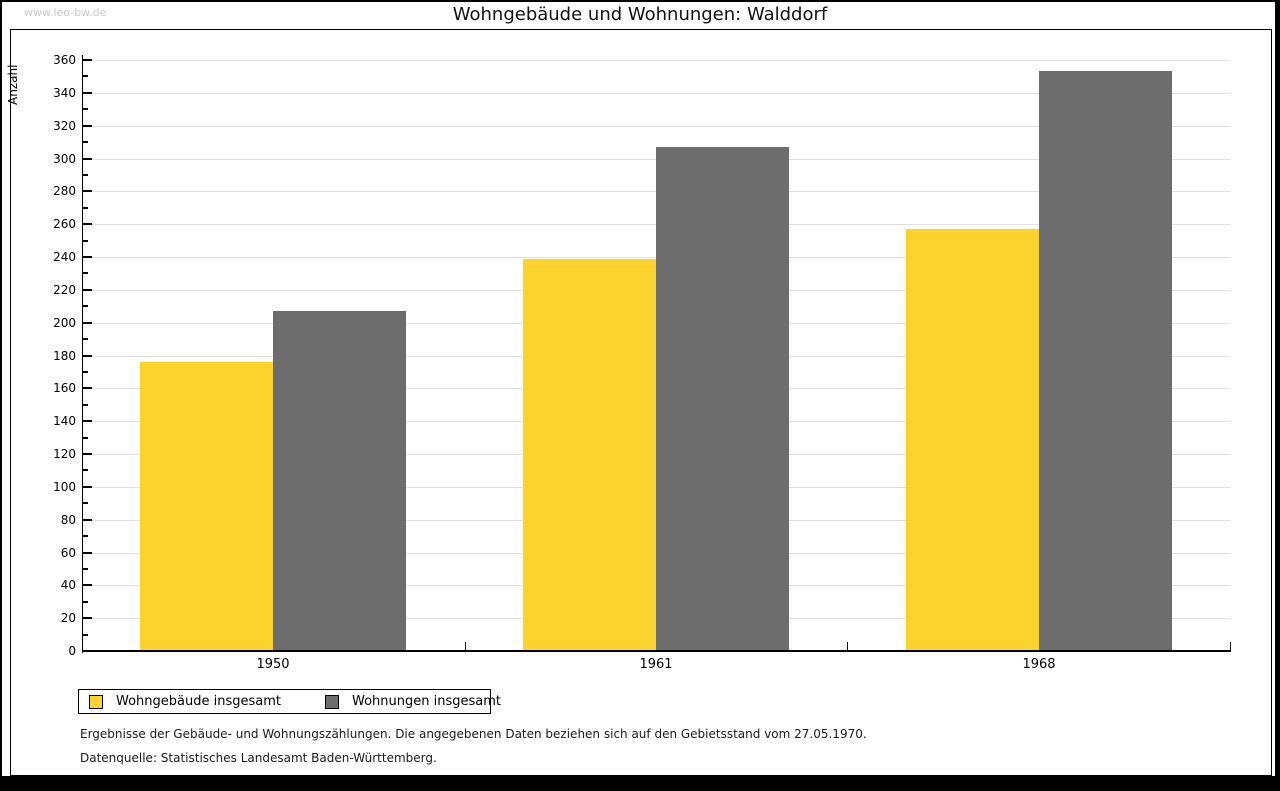  I want to click on legend-label-wohngebaeude: Wohngebäude insgesamt, so click(198, 701).